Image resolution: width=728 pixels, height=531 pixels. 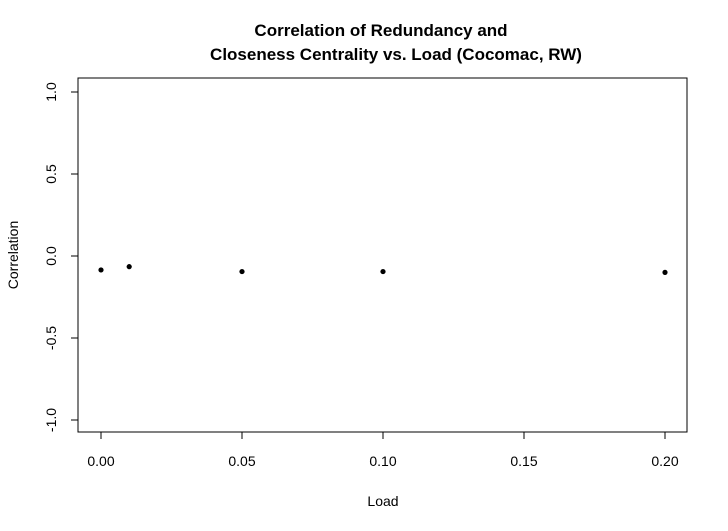 I want to click on chart-title-line-1: Correlation of Redundancy and, so click(x=380, y=30).